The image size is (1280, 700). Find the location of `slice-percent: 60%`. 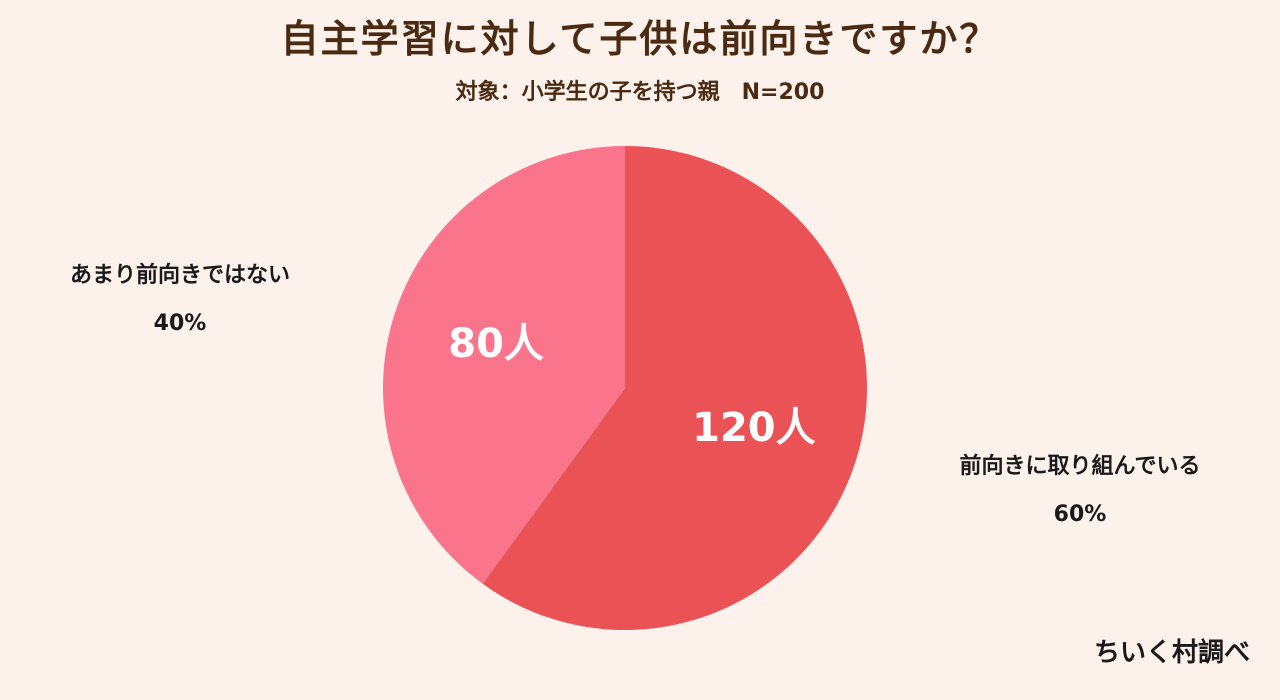

slice-percent: 60% is located at coordinates (1080, 514).